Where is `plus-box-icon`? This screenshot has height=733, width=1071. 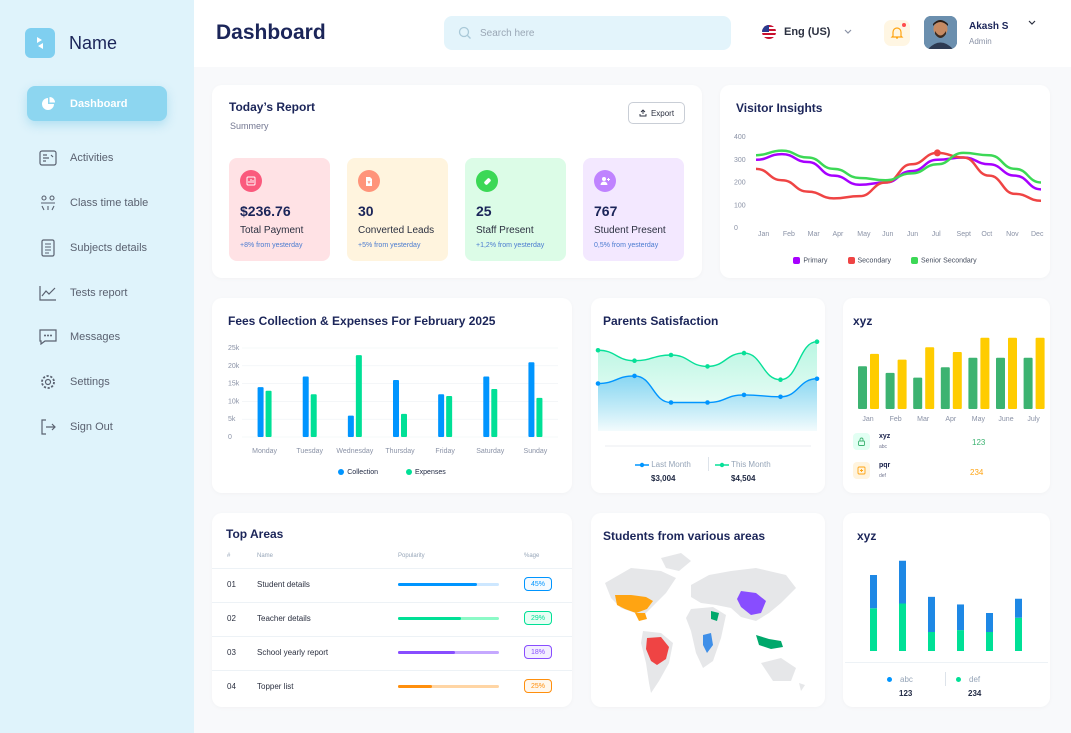
plus-box-icon is located at coordinates (861, 470).